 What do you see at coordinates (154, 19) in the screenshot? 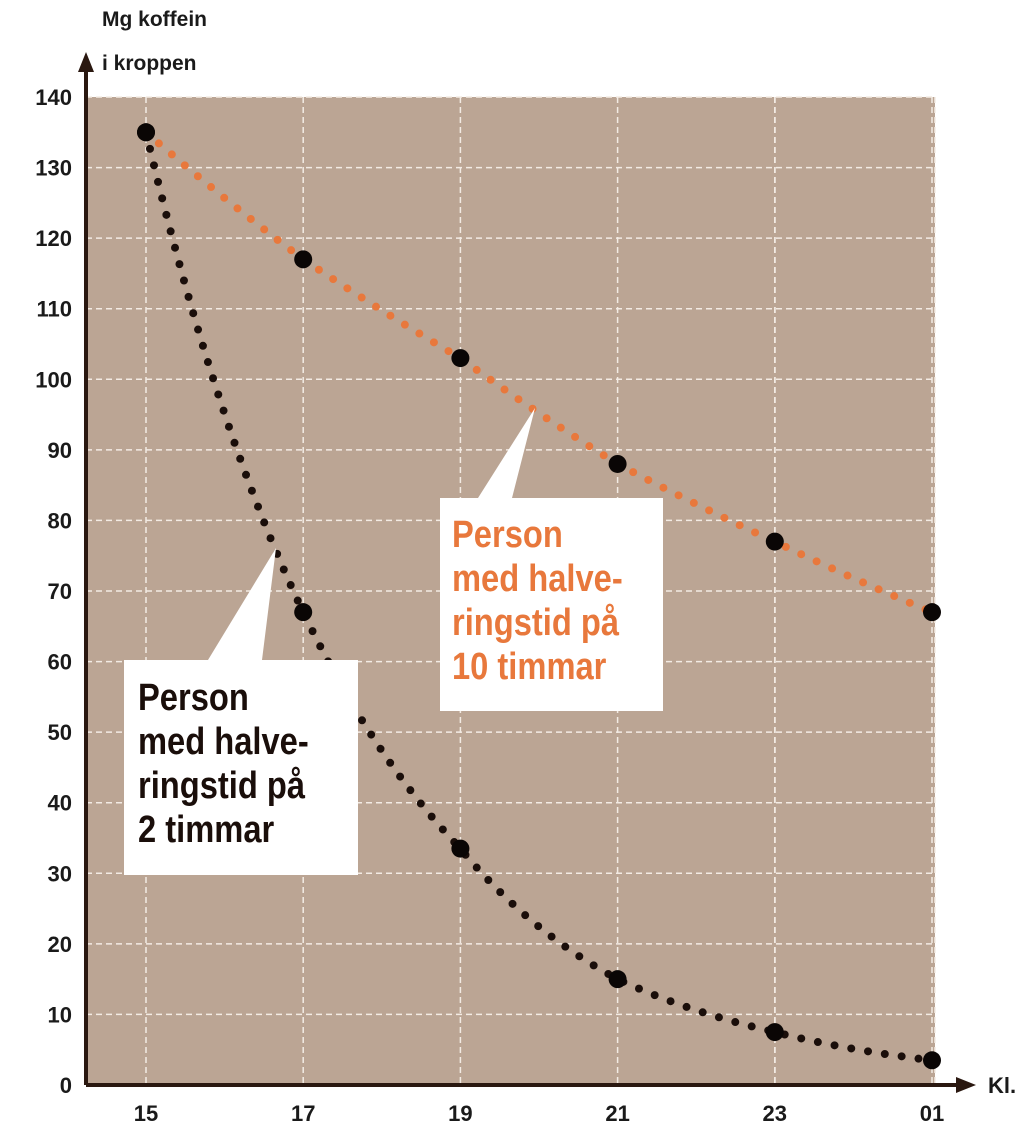
I see `y-axis-label-line-1: Mg koffein` at bounding box center [154, 19].